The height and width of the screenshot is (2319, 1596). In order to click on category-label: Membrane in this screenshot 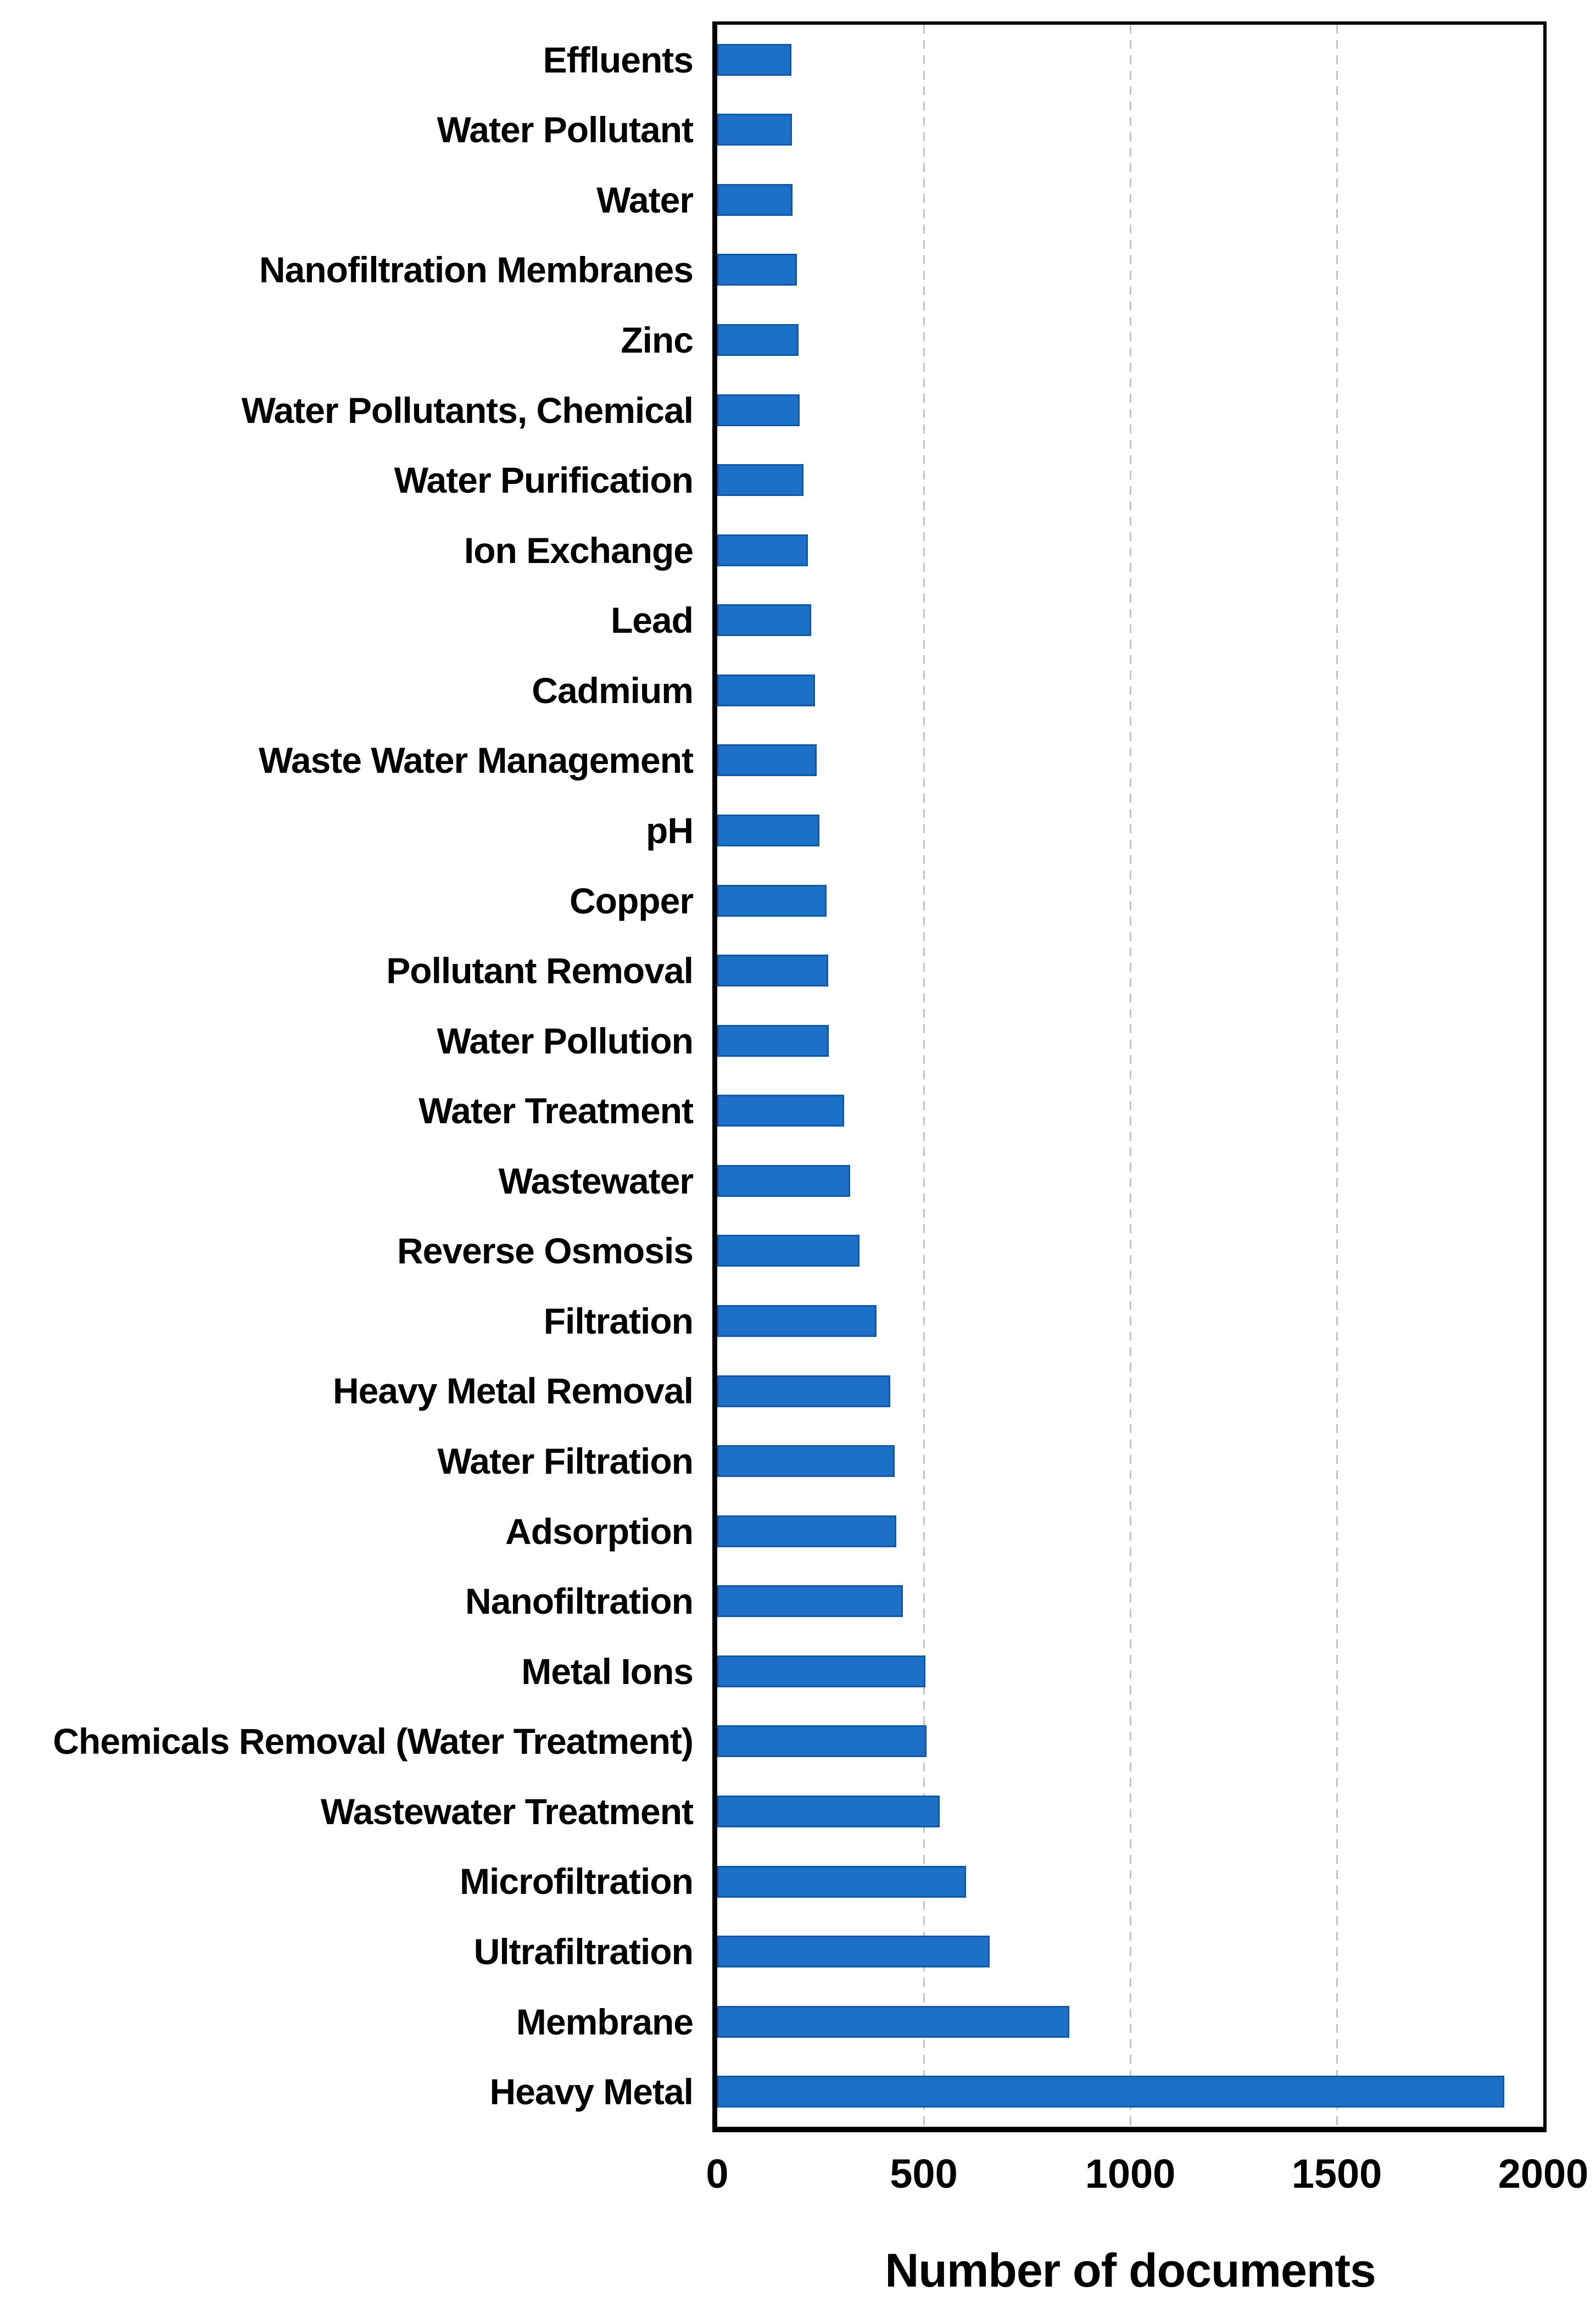, I will do `click(605, 2021)`.